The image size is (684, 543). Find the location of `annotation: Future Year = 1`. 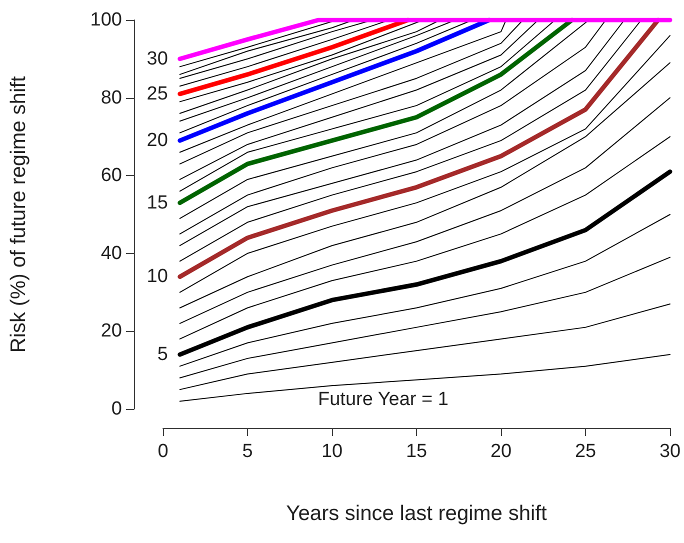

annotation: Future Year = 1 is located at coordinates (383, 399).